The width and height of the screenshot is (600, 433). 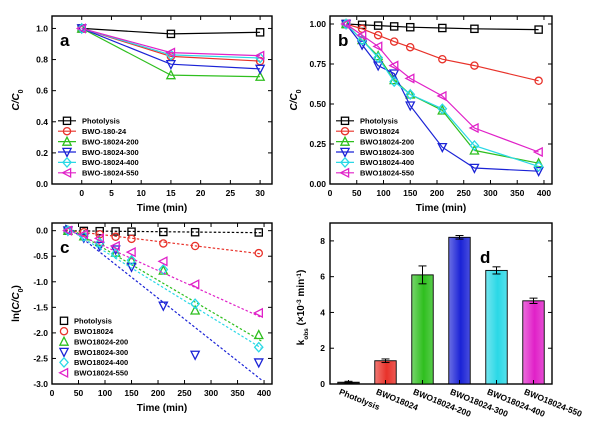 I want to click on legend-label: BWO-180-24, so click(x=104, y=131).